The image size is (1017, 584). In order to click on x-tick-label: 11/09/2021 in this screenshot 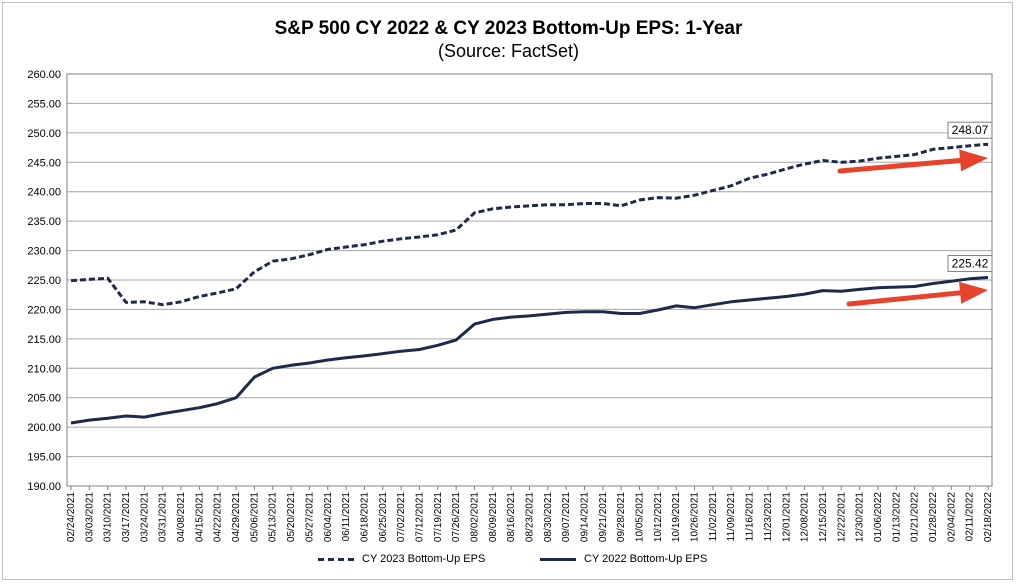, I will do `click(731, 517)`.